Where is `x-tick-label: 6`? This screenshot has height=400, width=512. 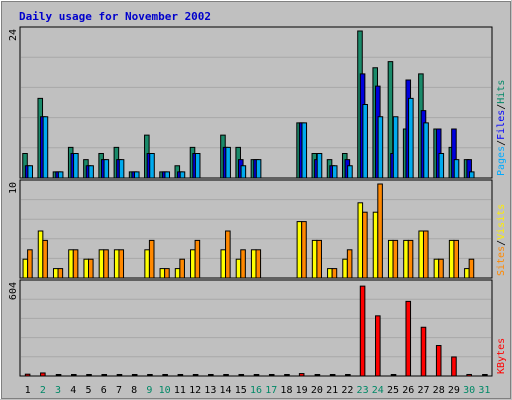 x-tick-label: 6 is located at coordinates (104, 390).